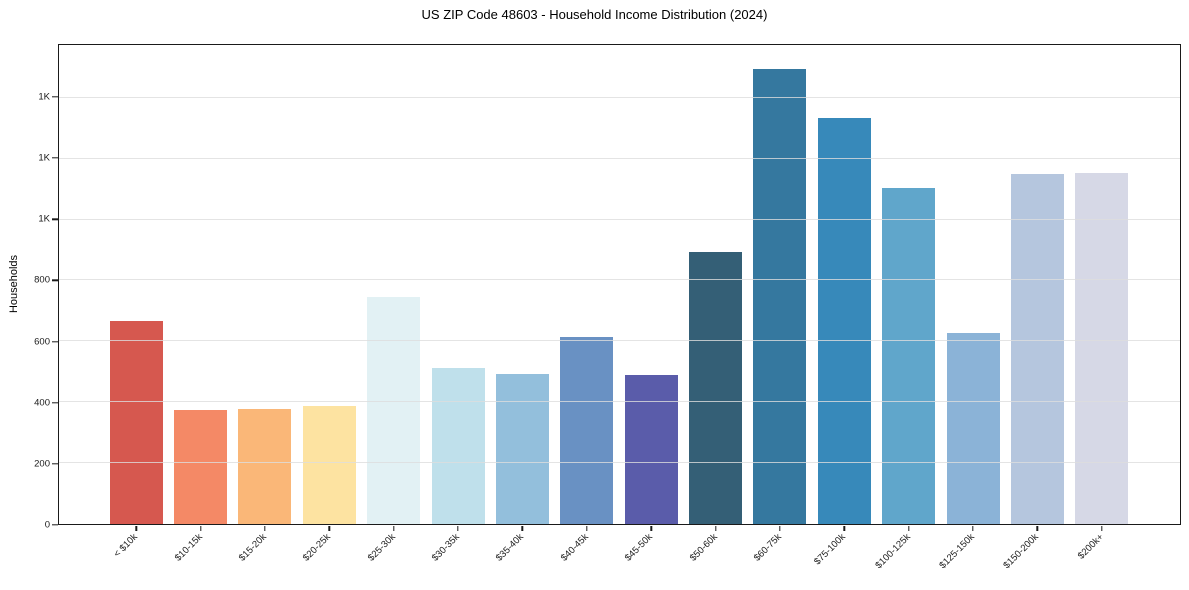 The height and width of the screenshot is (590, 1189). I want to click on x-tick-label: $100-125k, so click(893, 551).